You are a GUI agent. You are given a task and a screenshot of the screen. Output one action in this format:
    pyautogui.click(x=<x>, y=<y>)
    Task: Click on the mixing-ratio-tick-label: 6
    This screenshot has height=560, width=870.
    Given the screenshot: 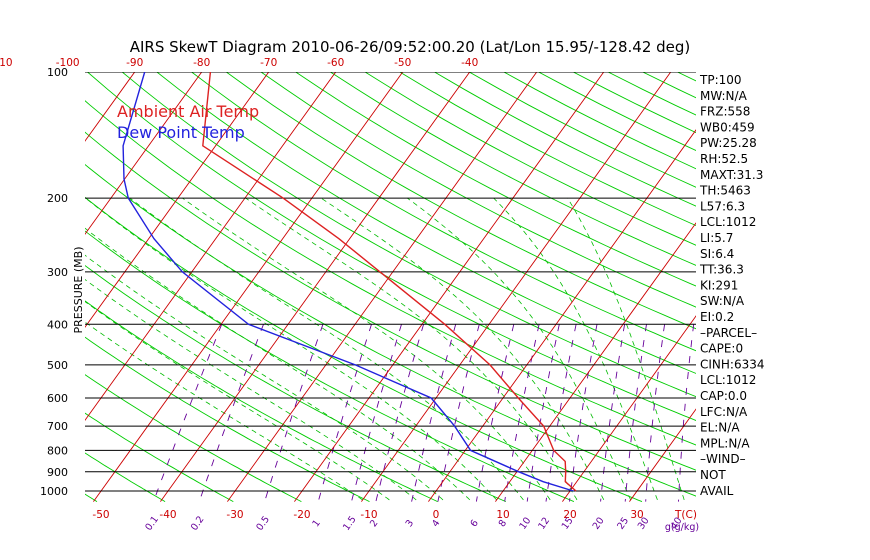 What is the action you would take?
    pyautogui.click(x=474, y=523)
    